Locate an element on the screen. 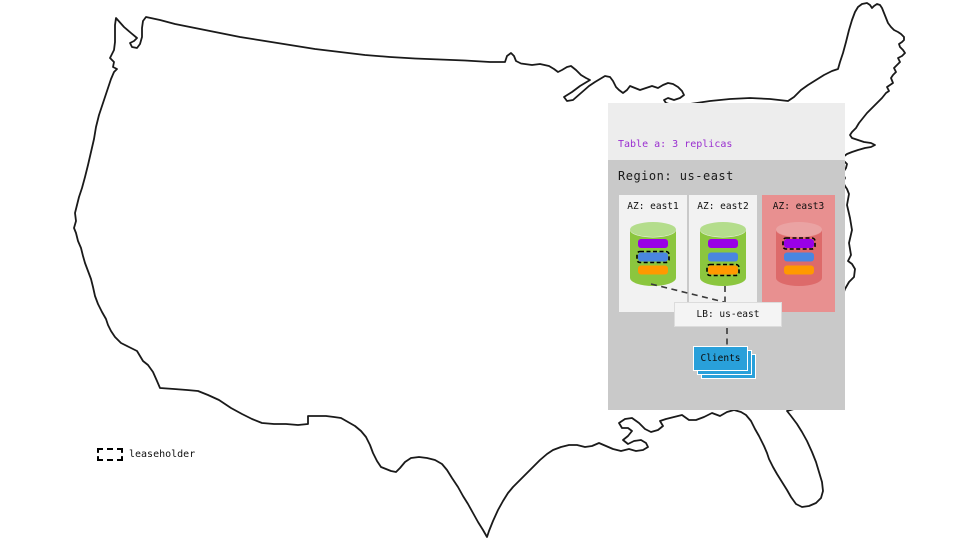 This screenshot has height=540, width=960. load-balancer-box: LB: us-east is located at coordinates (728, 314).